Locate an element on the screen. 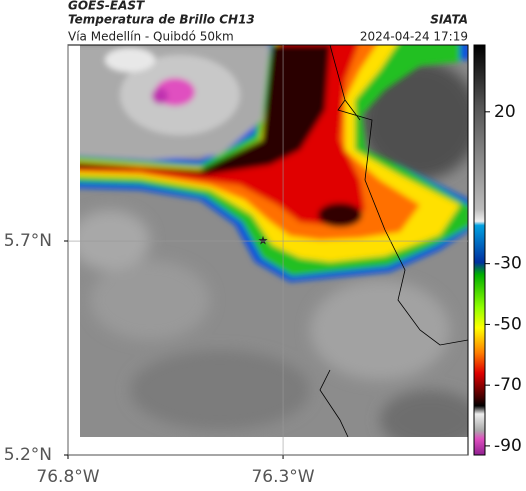 The width and height of the screenshot is (526, 491). colorbar-tick-label: 20 is located at coordinates (505, 112).